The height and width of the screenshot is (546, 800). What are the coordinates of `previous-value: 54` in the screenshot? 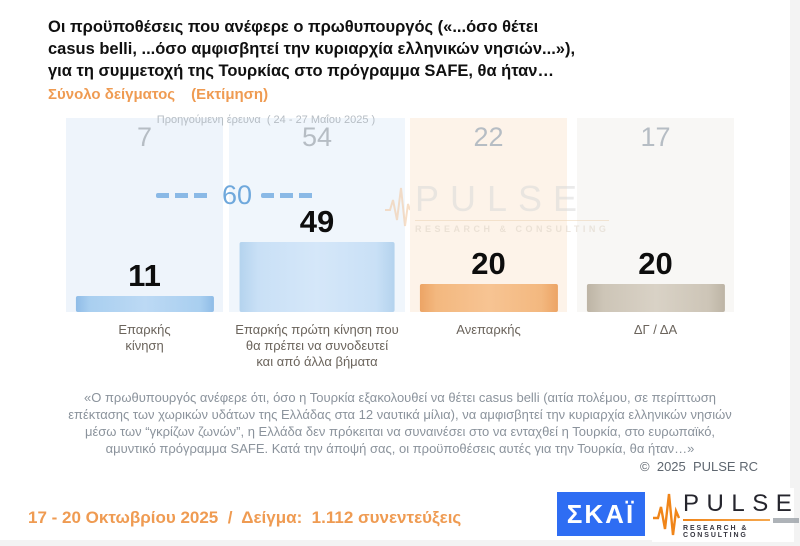 It's located at (317, 137).